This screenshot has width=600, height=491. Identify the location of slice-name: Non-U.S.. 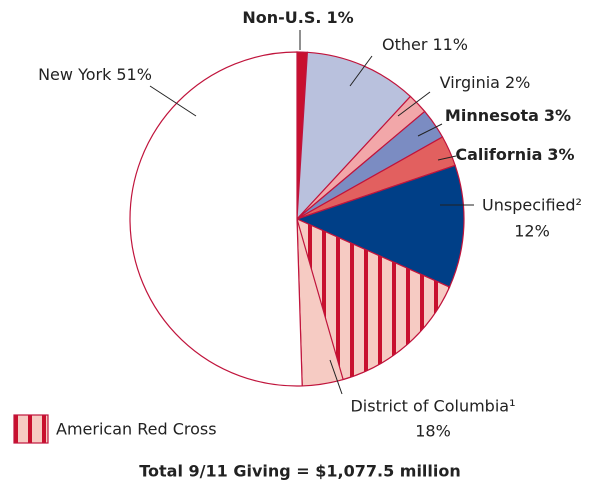
(281, 17).